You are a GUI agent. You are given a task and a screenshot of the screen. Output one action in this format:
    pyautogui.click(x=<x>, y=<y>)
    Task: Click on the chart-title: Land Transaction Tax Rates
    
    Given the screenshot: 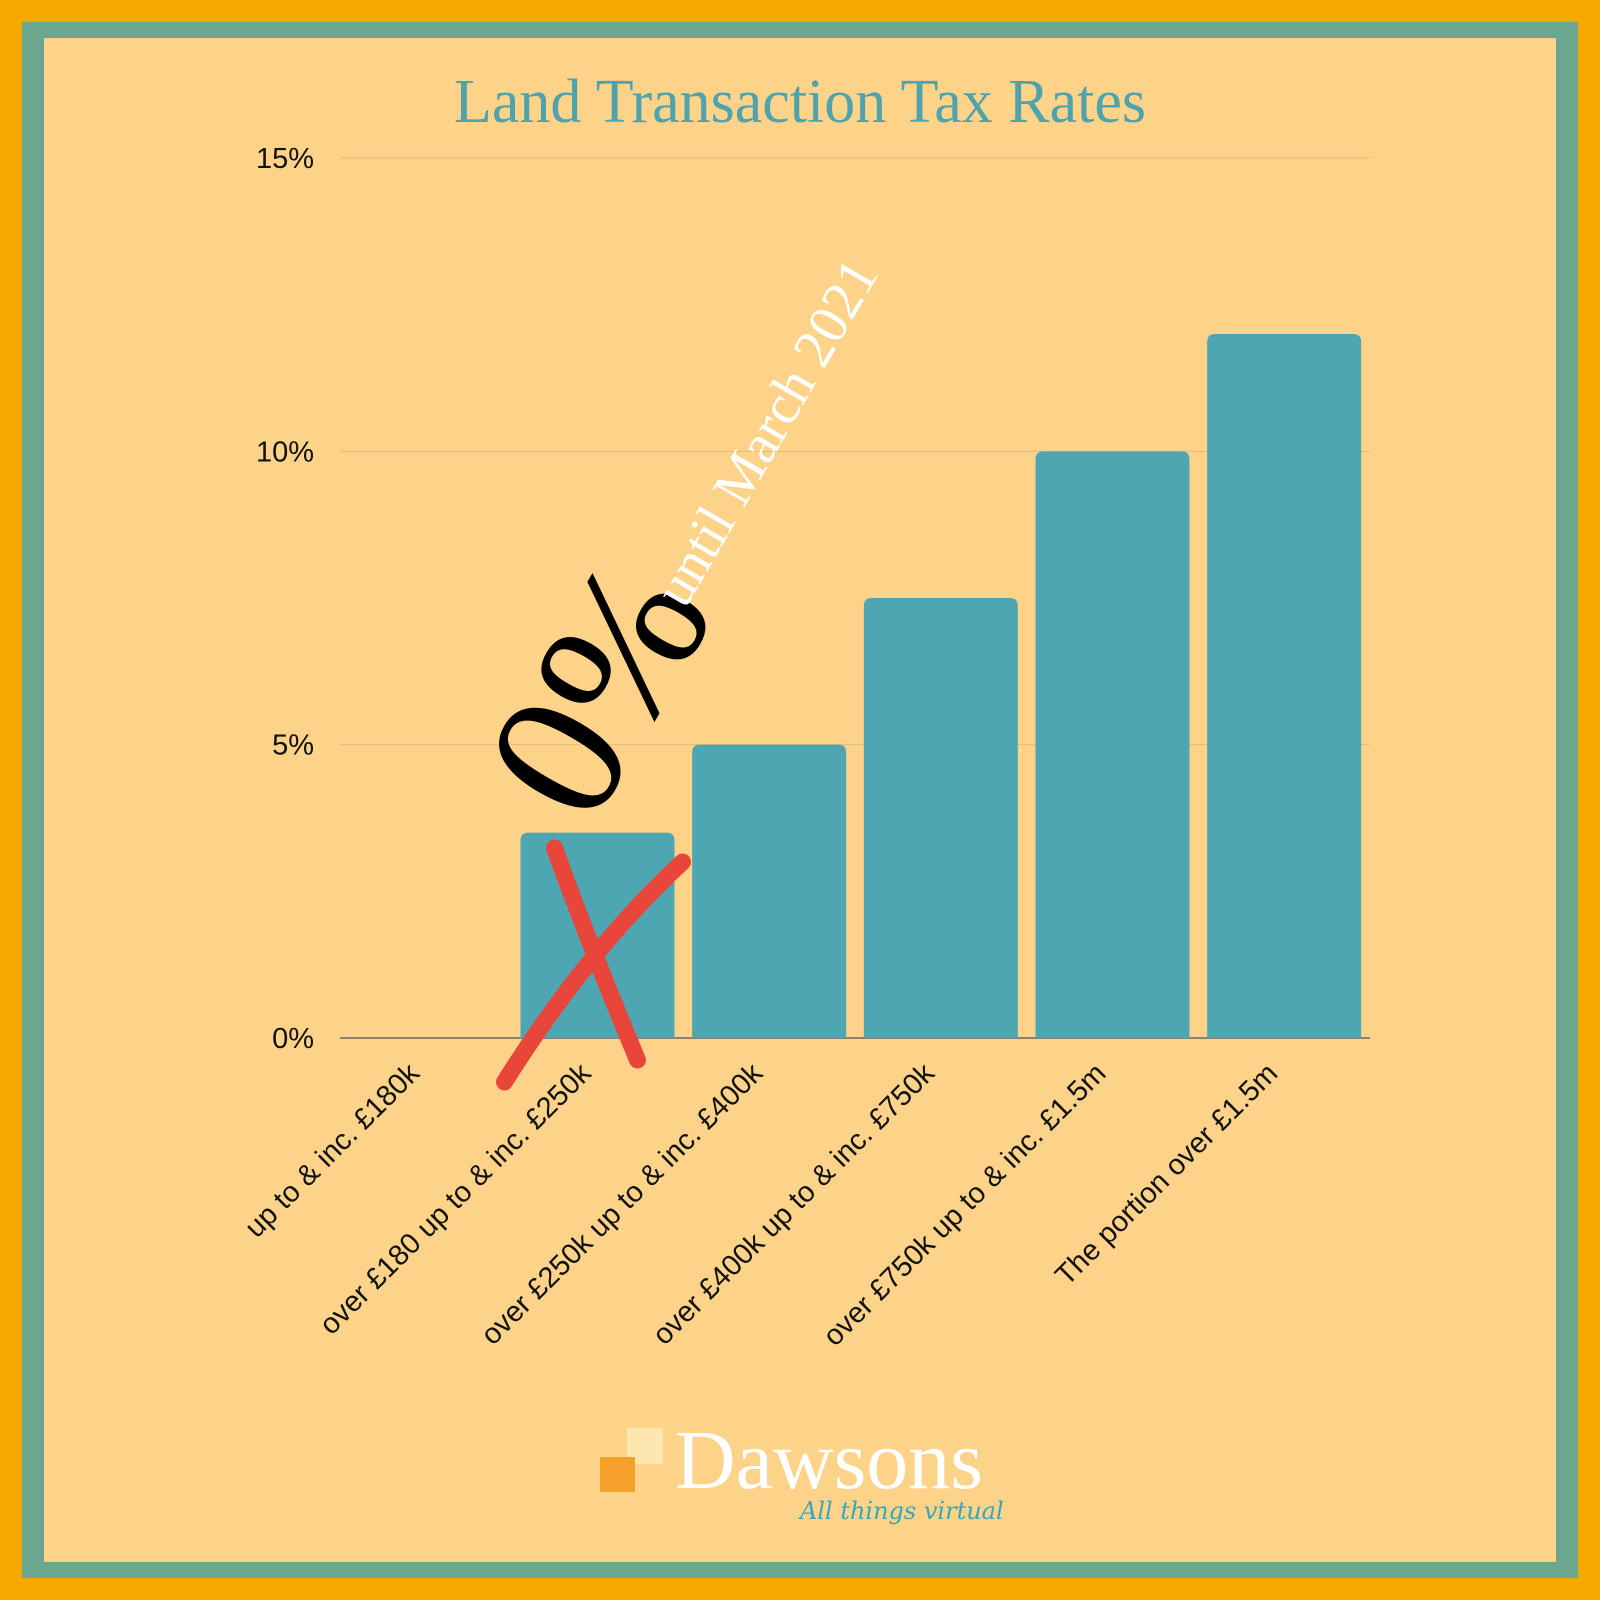 What is the action you would take?
    pyautogui.click(x=800, y=102)
    